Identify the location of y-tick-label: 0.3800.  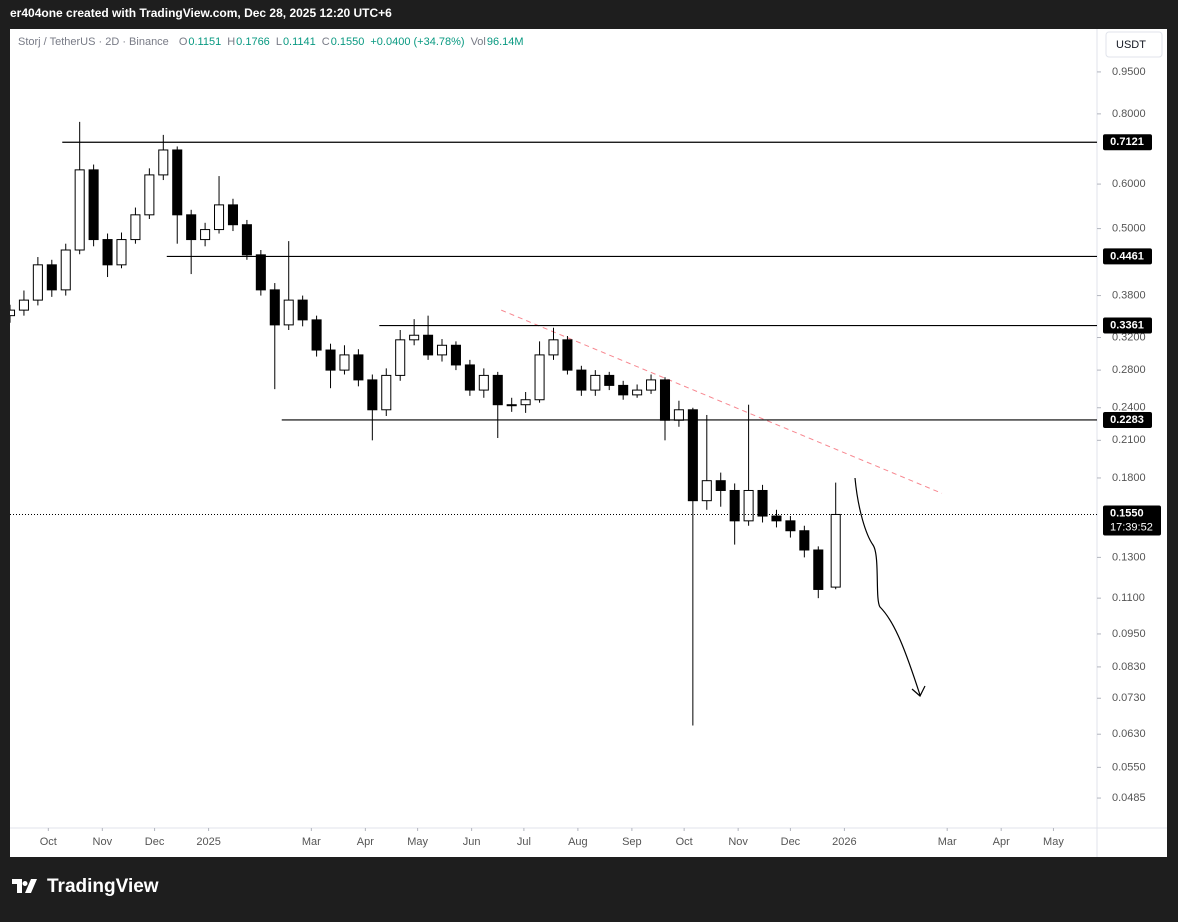
(1129, 295).